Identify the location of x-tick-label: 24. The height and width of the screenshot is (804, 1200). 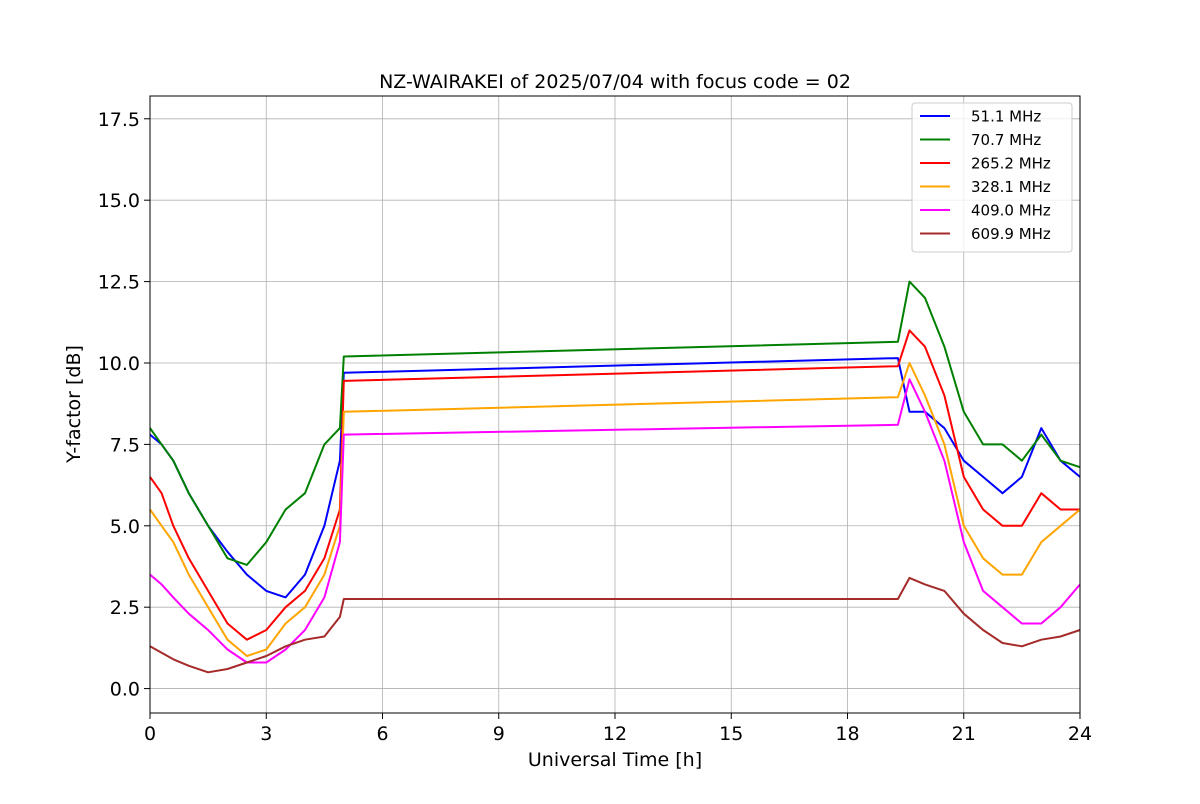
(1080, 734).